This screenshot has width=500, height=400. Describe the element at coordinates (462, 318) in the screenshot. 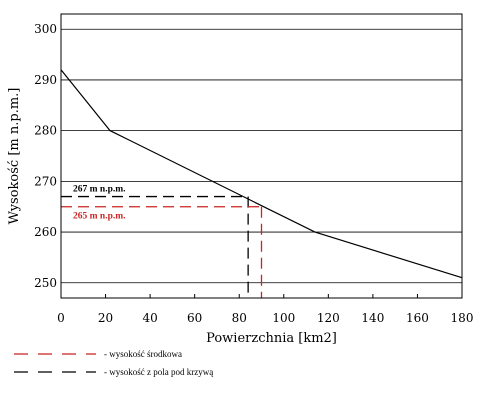

I see `x-tick-label: 180` at that location.